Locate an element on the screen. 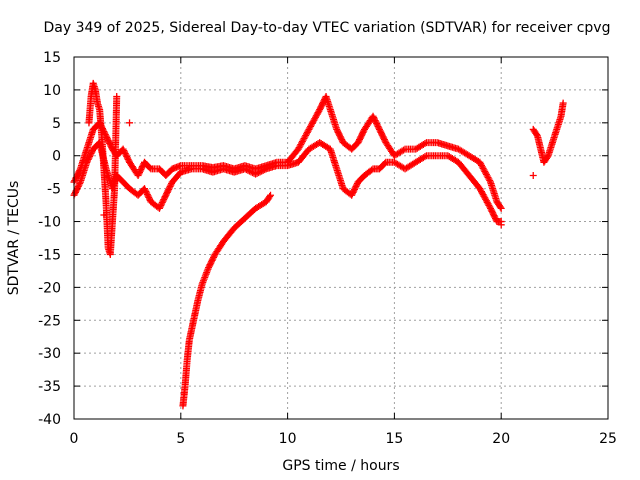 This screenshot has height=480, width=640. x-tick-label: 20 is located at coordinates (501, 439).